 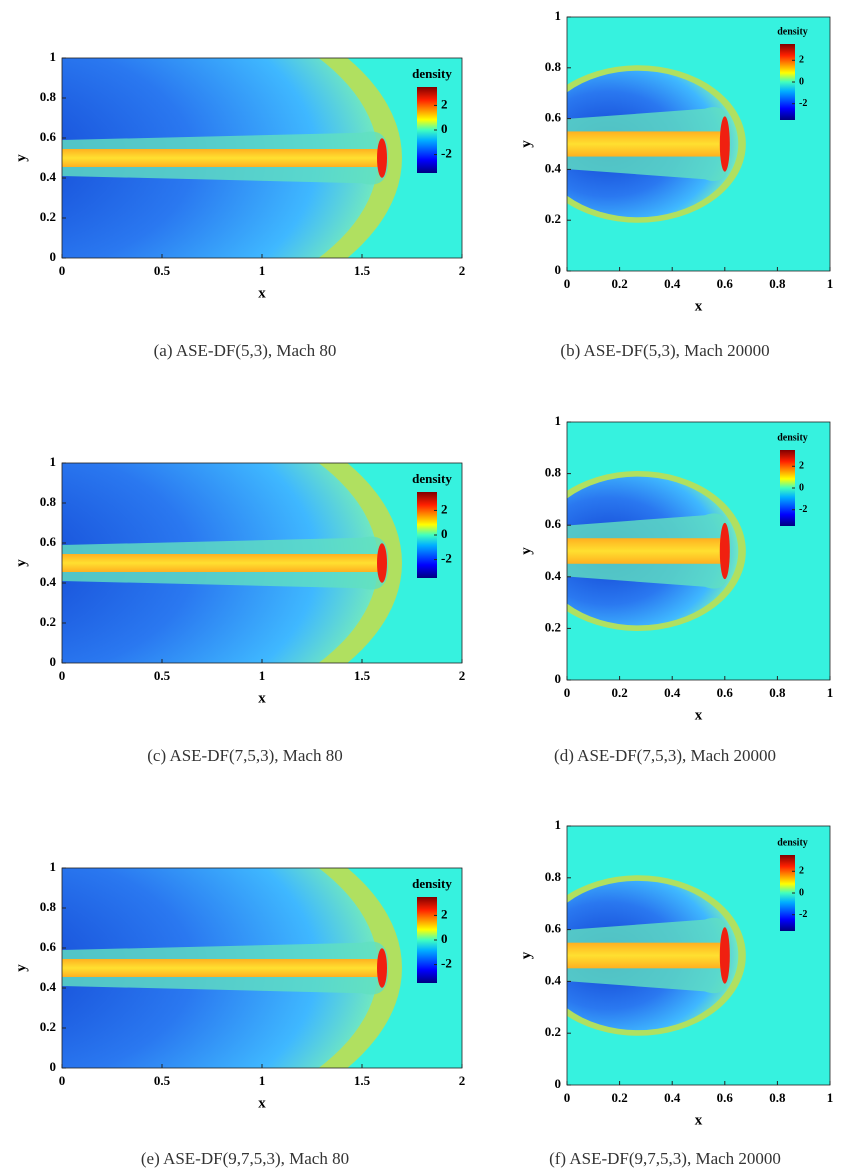 I want to click on panel-caption: (b) ASE-DF(5,3), Mach 20000, so click(x=664, y=350).